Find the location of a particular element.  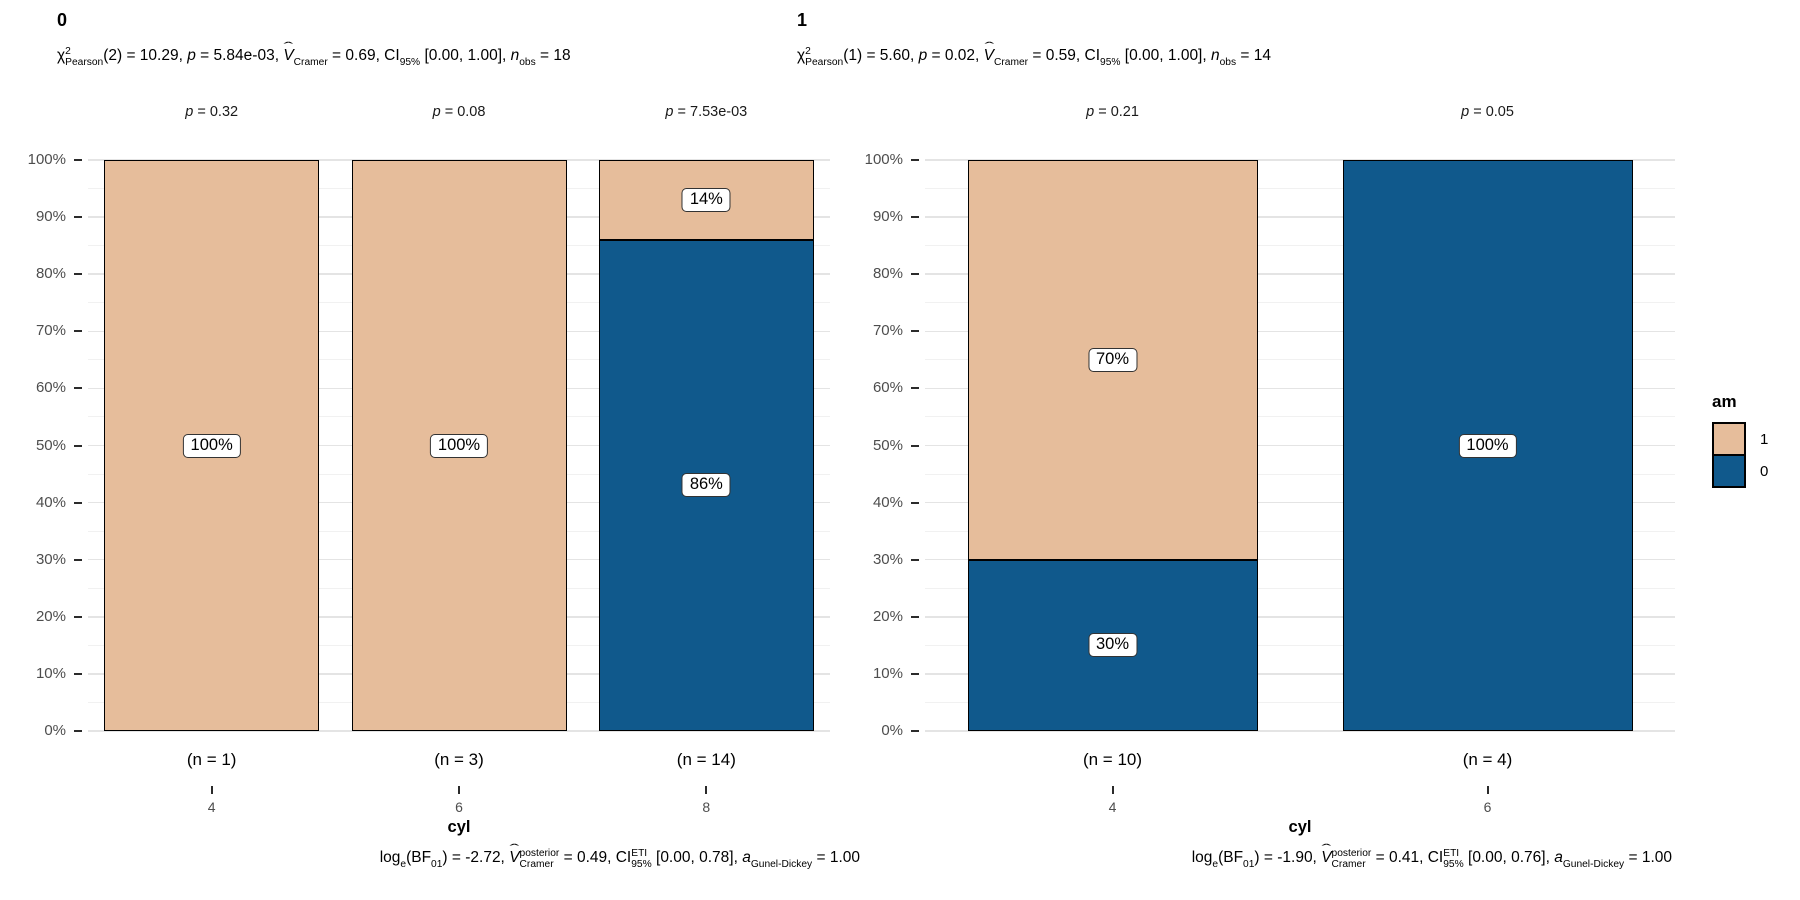

bar-label: 30% is located at coordinates (1112, 645).